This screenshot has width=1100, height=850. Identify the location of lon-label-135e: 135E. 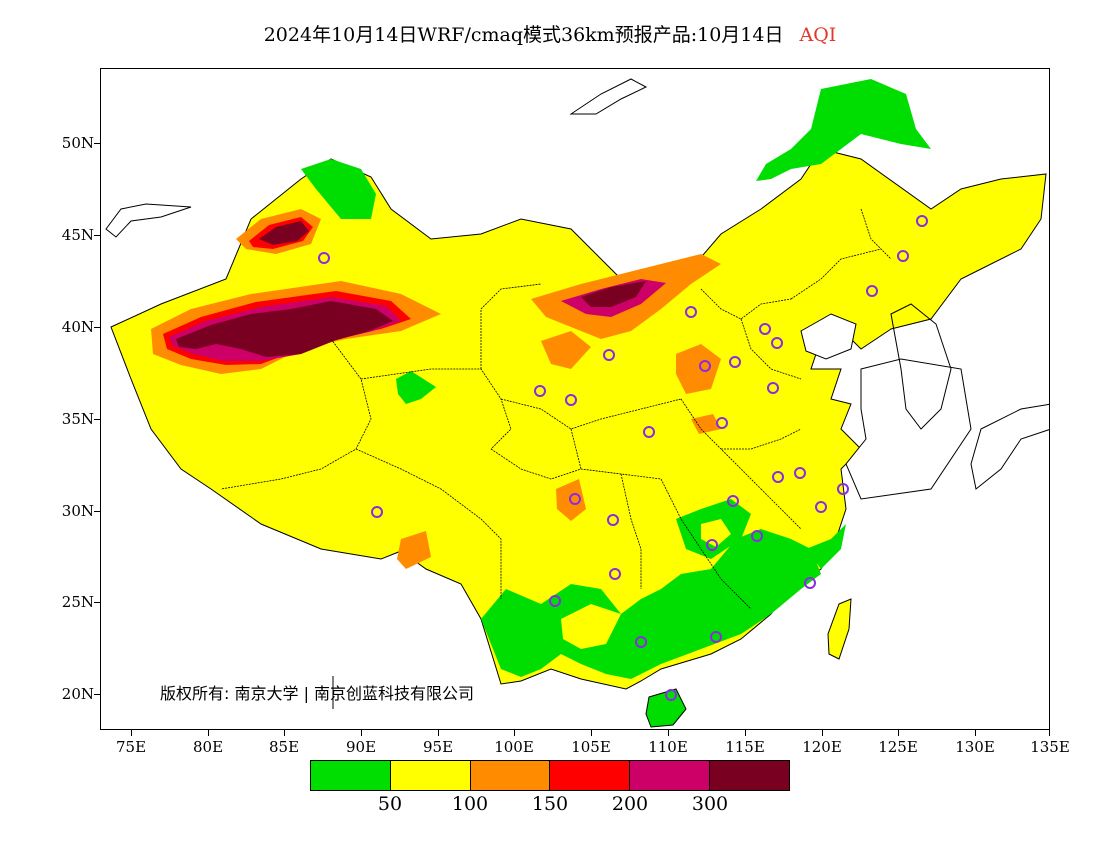
(1050, 747).